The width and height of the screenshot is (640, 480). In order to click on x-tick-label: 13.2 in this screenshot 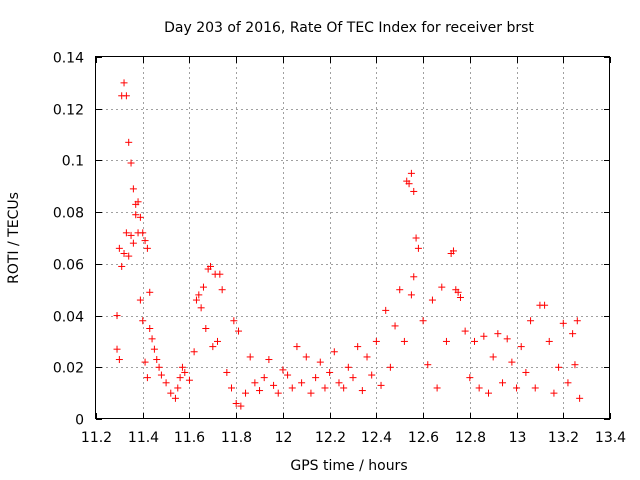, I will do `click(563, 438)`.